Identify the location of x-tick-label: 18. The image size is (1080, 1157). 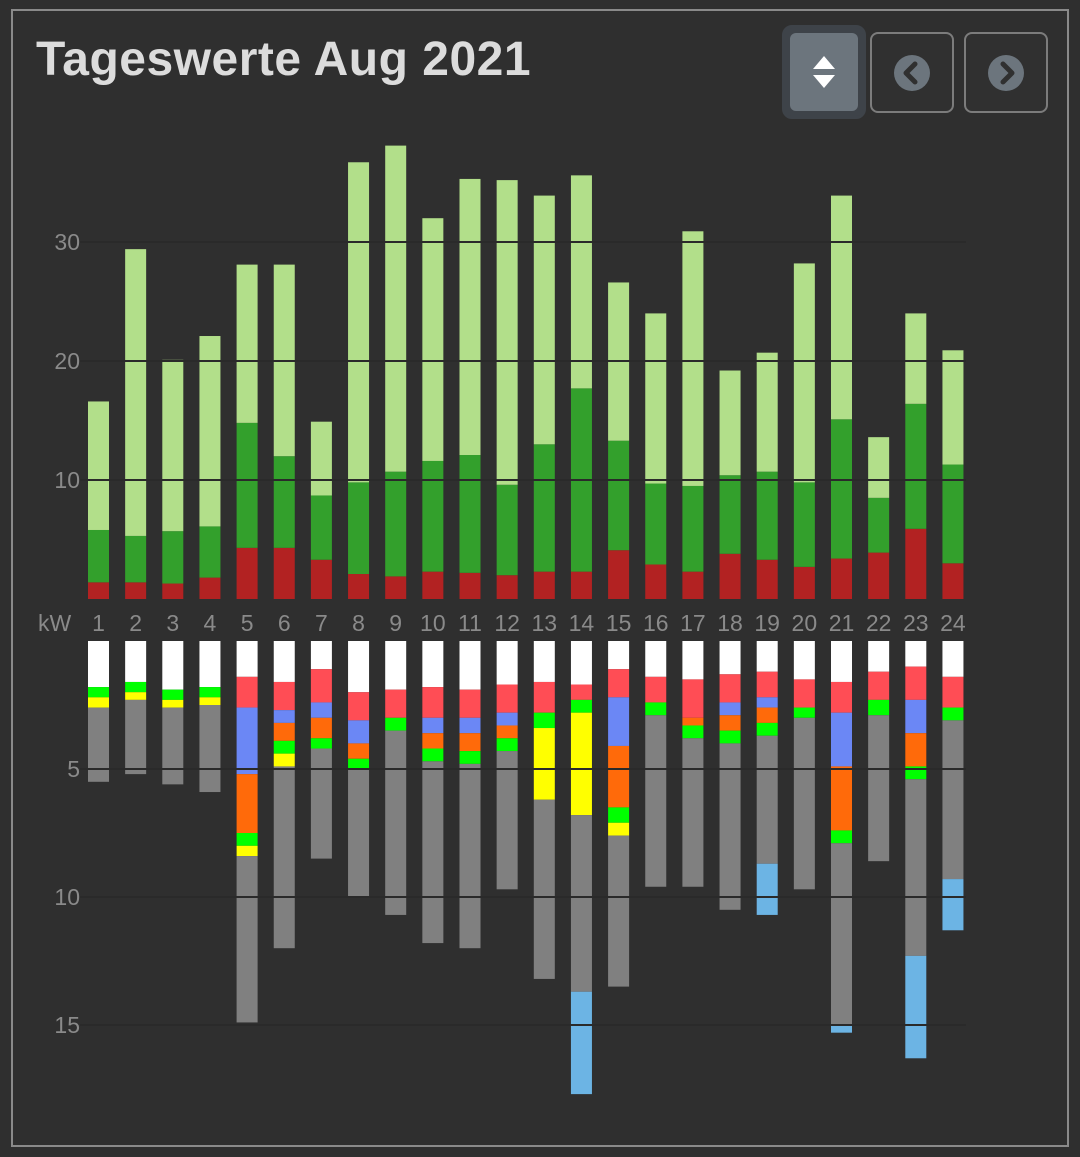
(730, 623).